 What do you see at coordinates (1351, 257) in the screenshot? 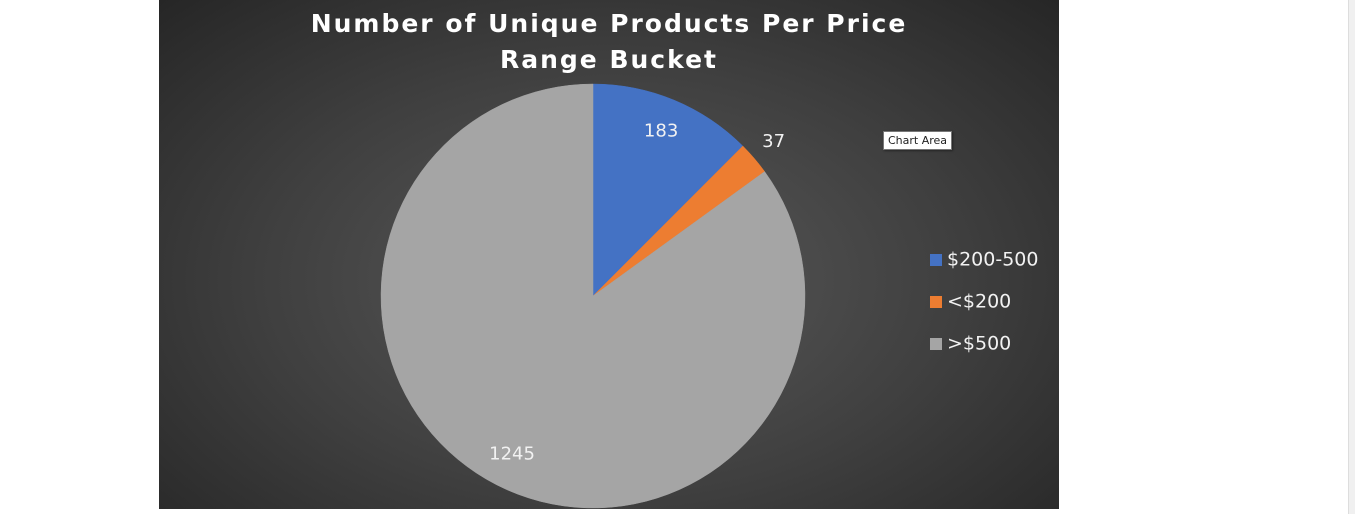
I see `scrollbar` at bounding box center [1351, 257].